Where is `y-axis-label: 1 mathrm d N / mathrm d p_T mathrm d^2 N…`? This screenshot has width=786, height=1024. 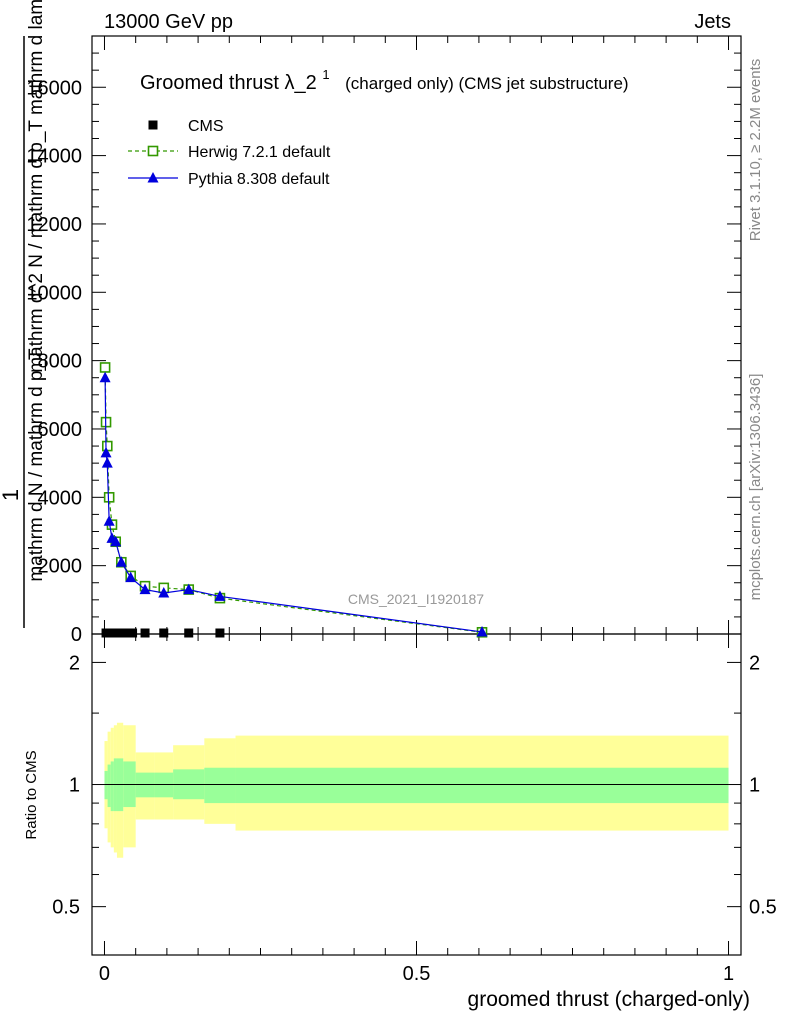 y-axis-label: 1 mathrm d N / mathrm d p_T mathrm d^2 N… is located at coordinates (23, 314).